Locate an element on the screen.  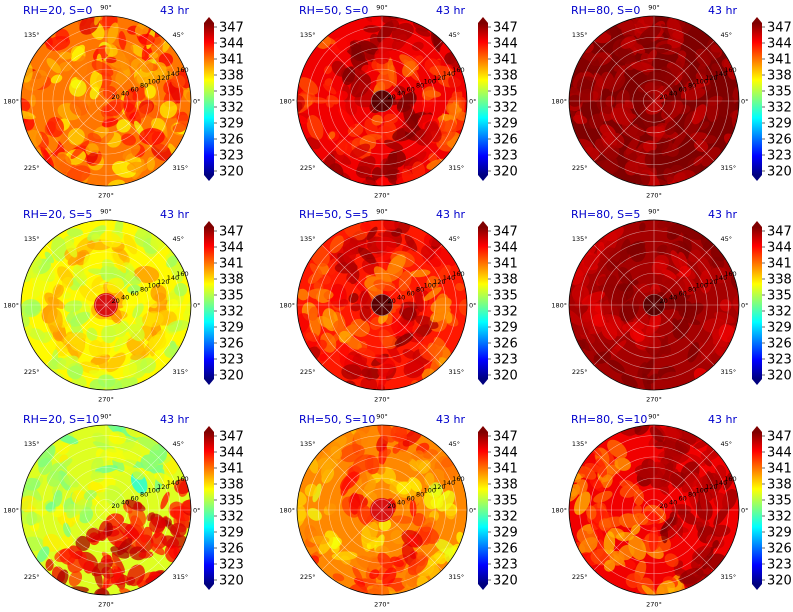
panel-title: RH=50, S=0 is located at coordinates (333, 10).